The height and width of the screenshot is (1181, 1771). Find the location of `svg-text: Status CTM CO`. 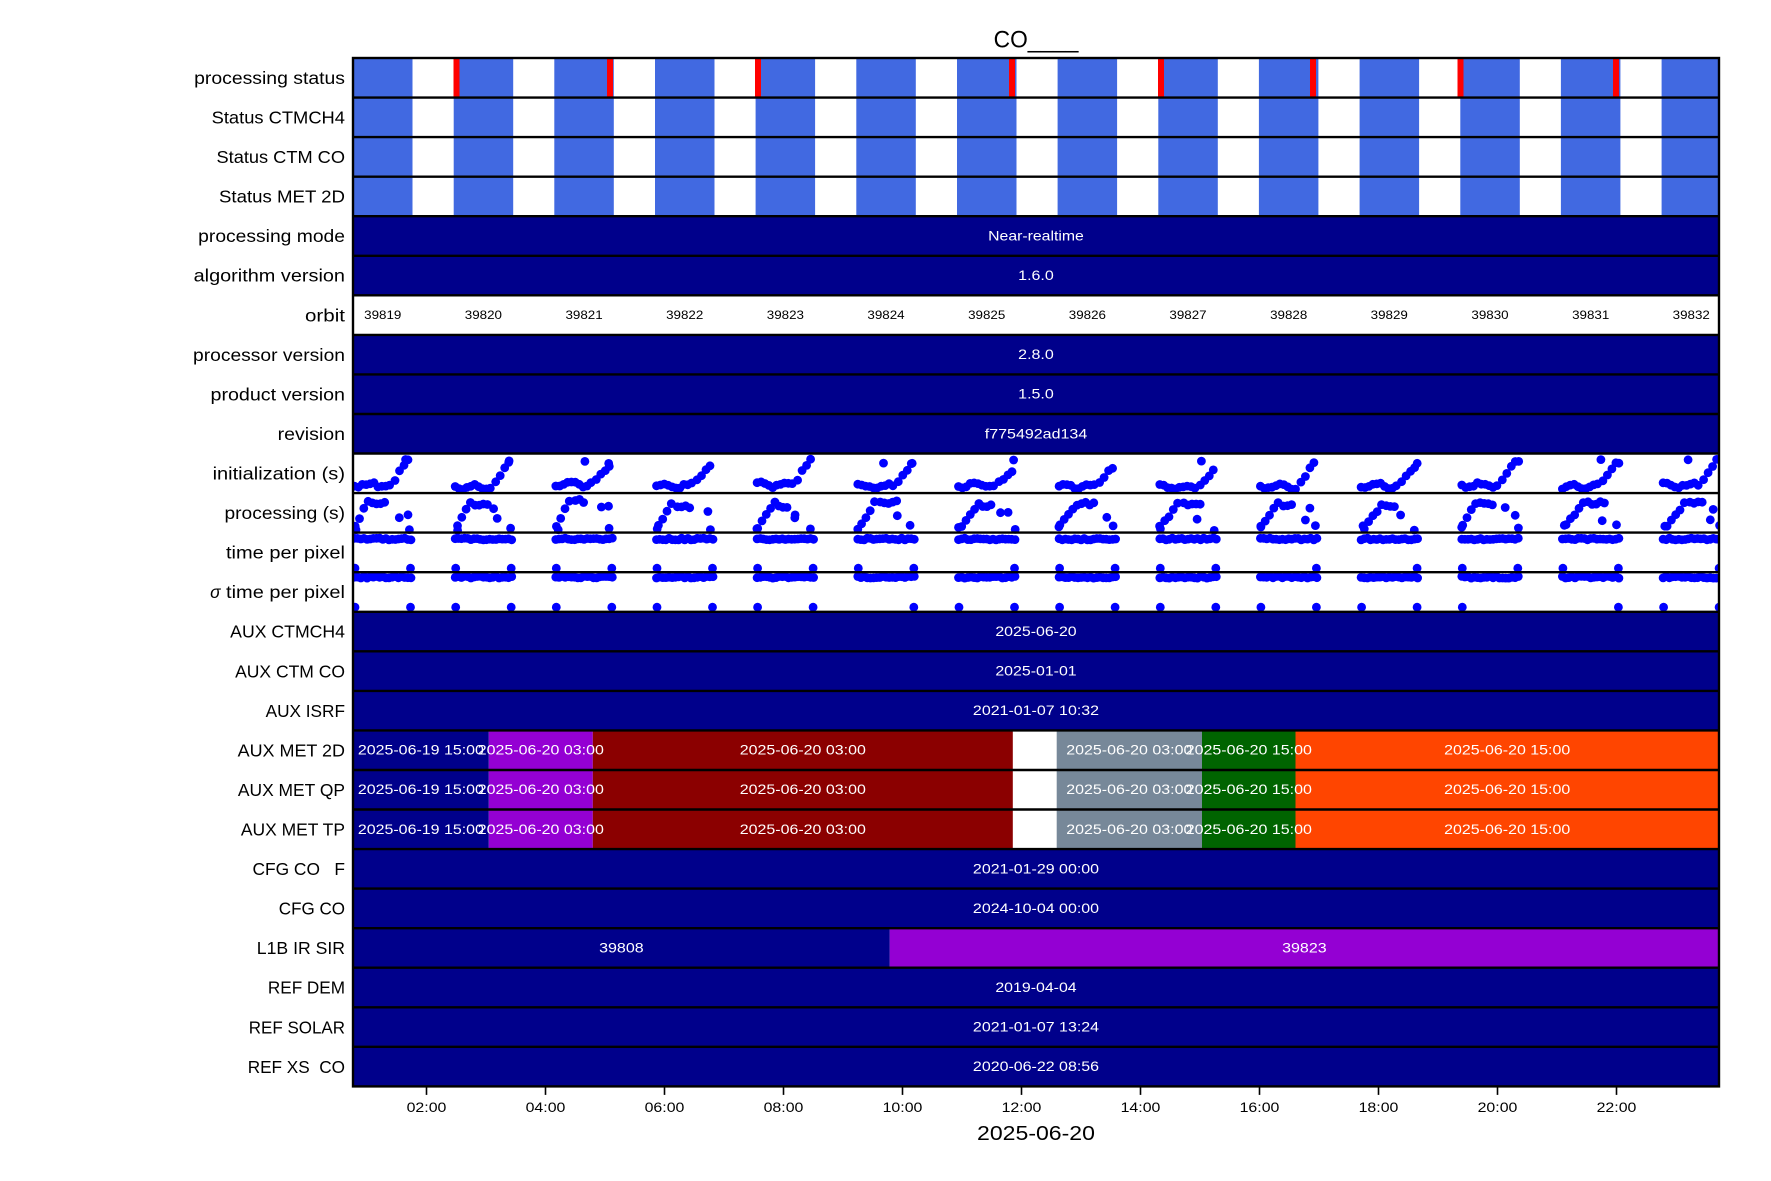

svg-text: Status CTM CO is located at coordinates (281, 157).